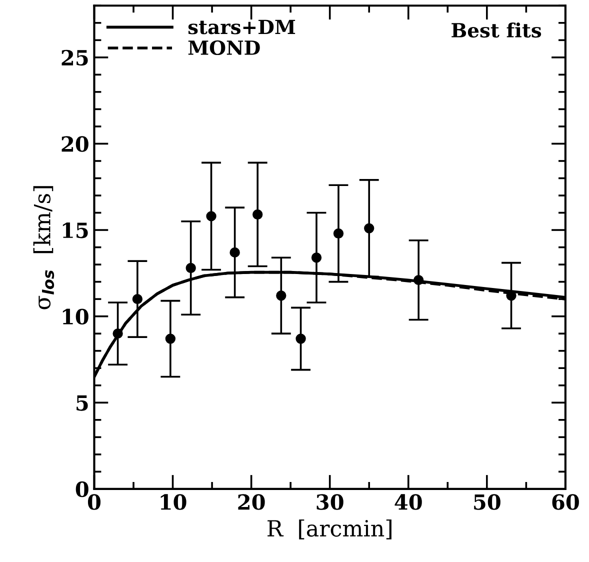 This screenshot has height=562, width=589. What do you see at coordinates (408, 502) in the screenshot?
I see `x-tick-label: 40` at bounding box center [408, 502].